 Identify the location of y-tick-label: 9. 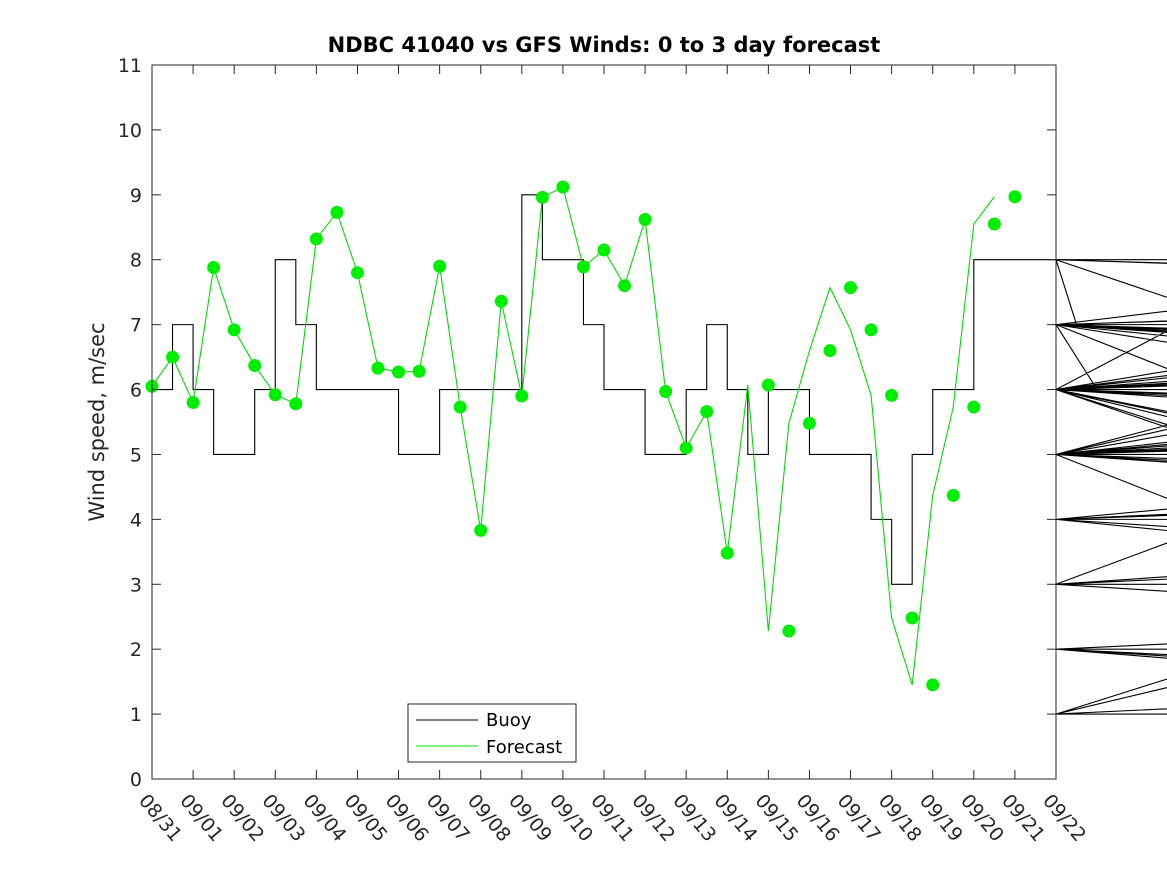
(136, 196).